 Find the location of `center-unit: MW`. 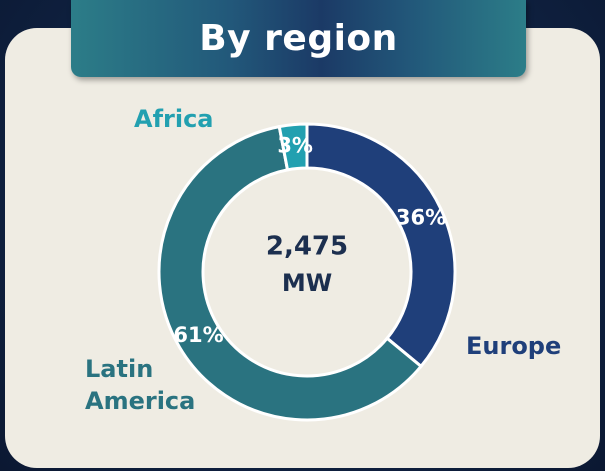

center-unit: MW is located at coordinates (307, 283).